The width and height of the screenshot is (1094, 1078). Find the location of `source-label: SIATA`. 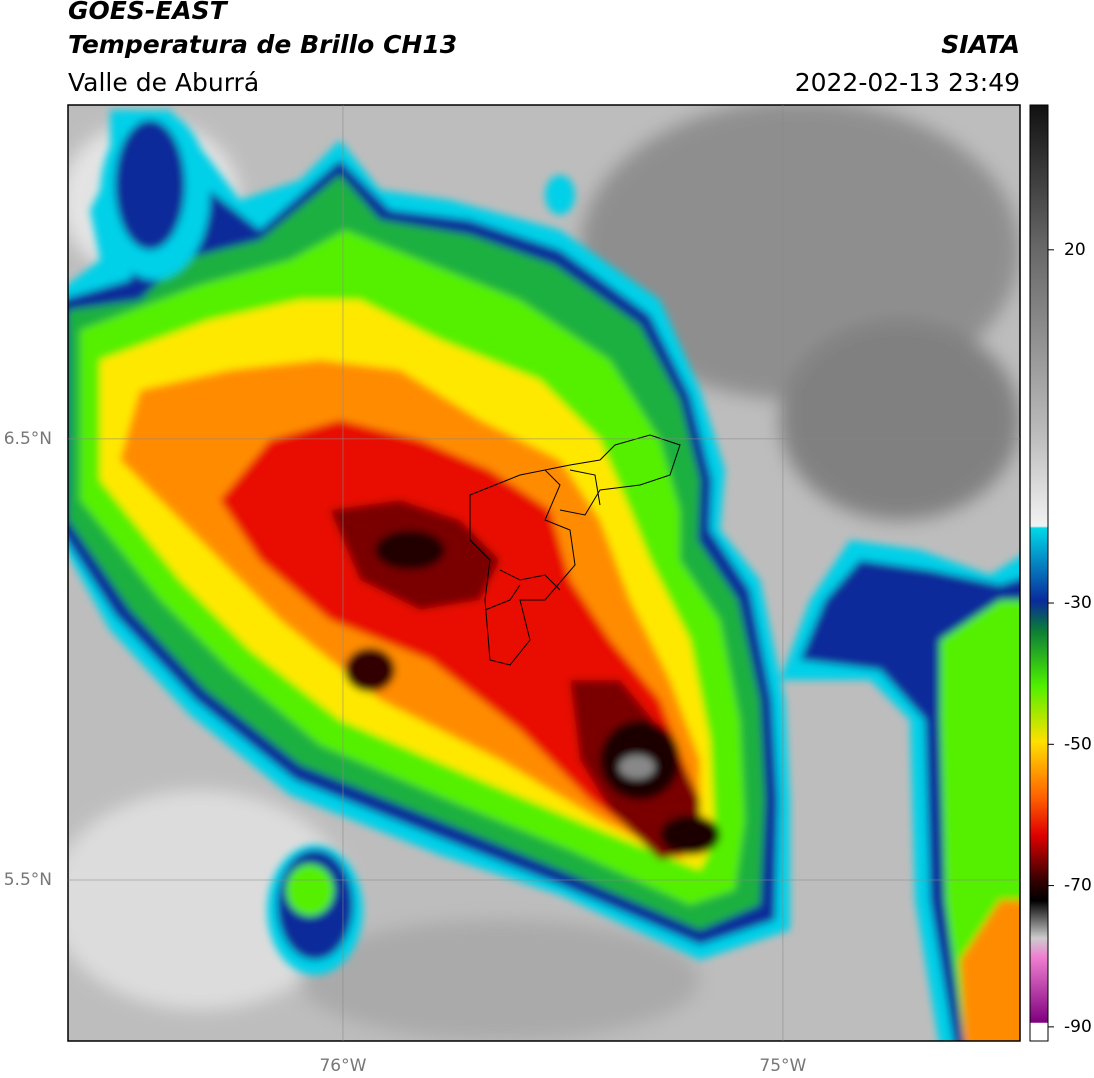

source-label: SIATA is located at coordinates (980, 44).